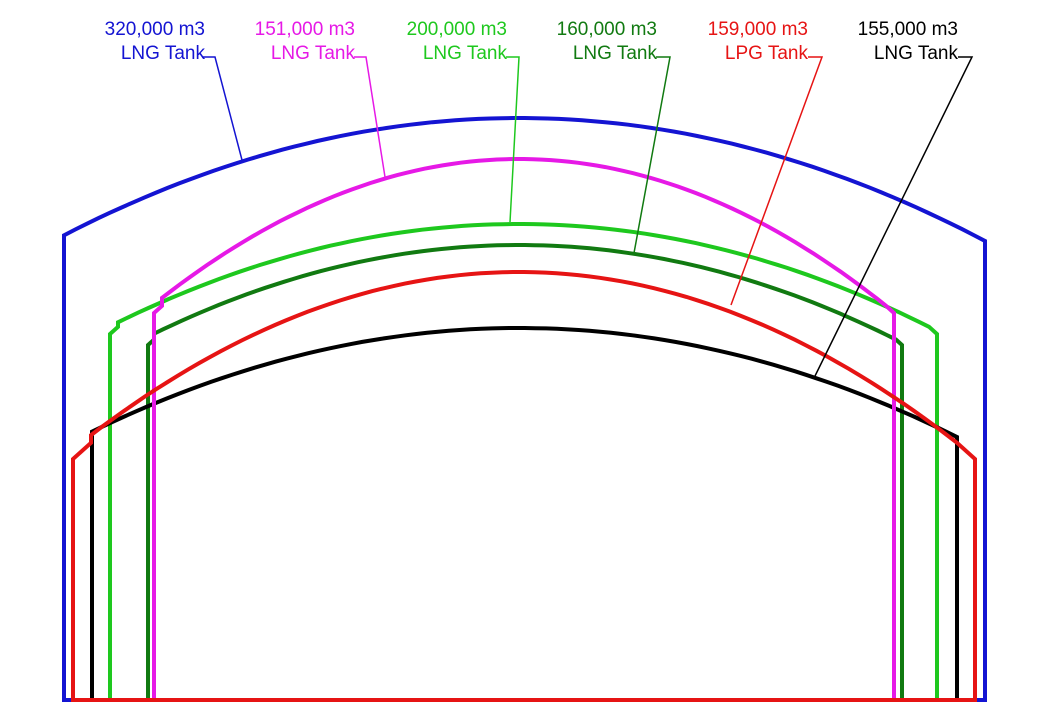 The width and height of the screenshot is (1059, 718). Describe the element at coordinates (606, 29) in the screenshot. I see `capacity-text: 160,000 m3` at that location.